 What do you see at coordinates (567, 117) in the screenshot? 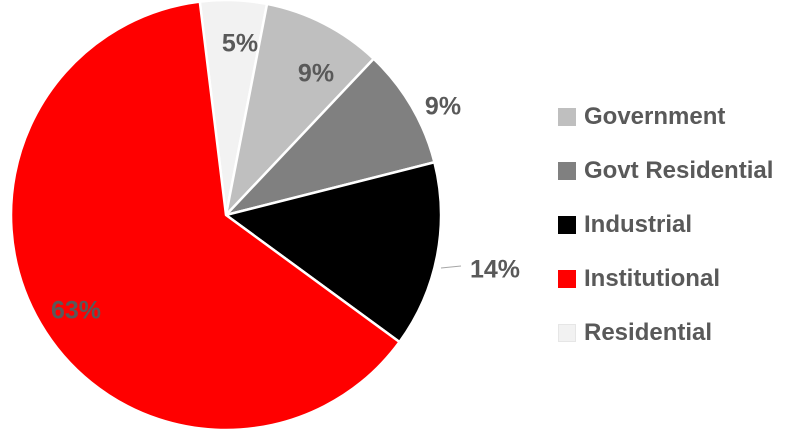
I see `legend-swatch-government` at bounding box center [567, 117].